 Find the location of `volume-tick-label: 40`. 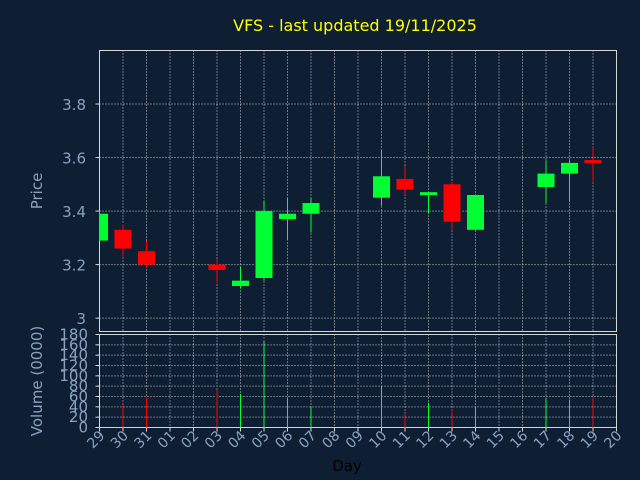

volume-tick-label: 40 is located at coordinates (78, 407).